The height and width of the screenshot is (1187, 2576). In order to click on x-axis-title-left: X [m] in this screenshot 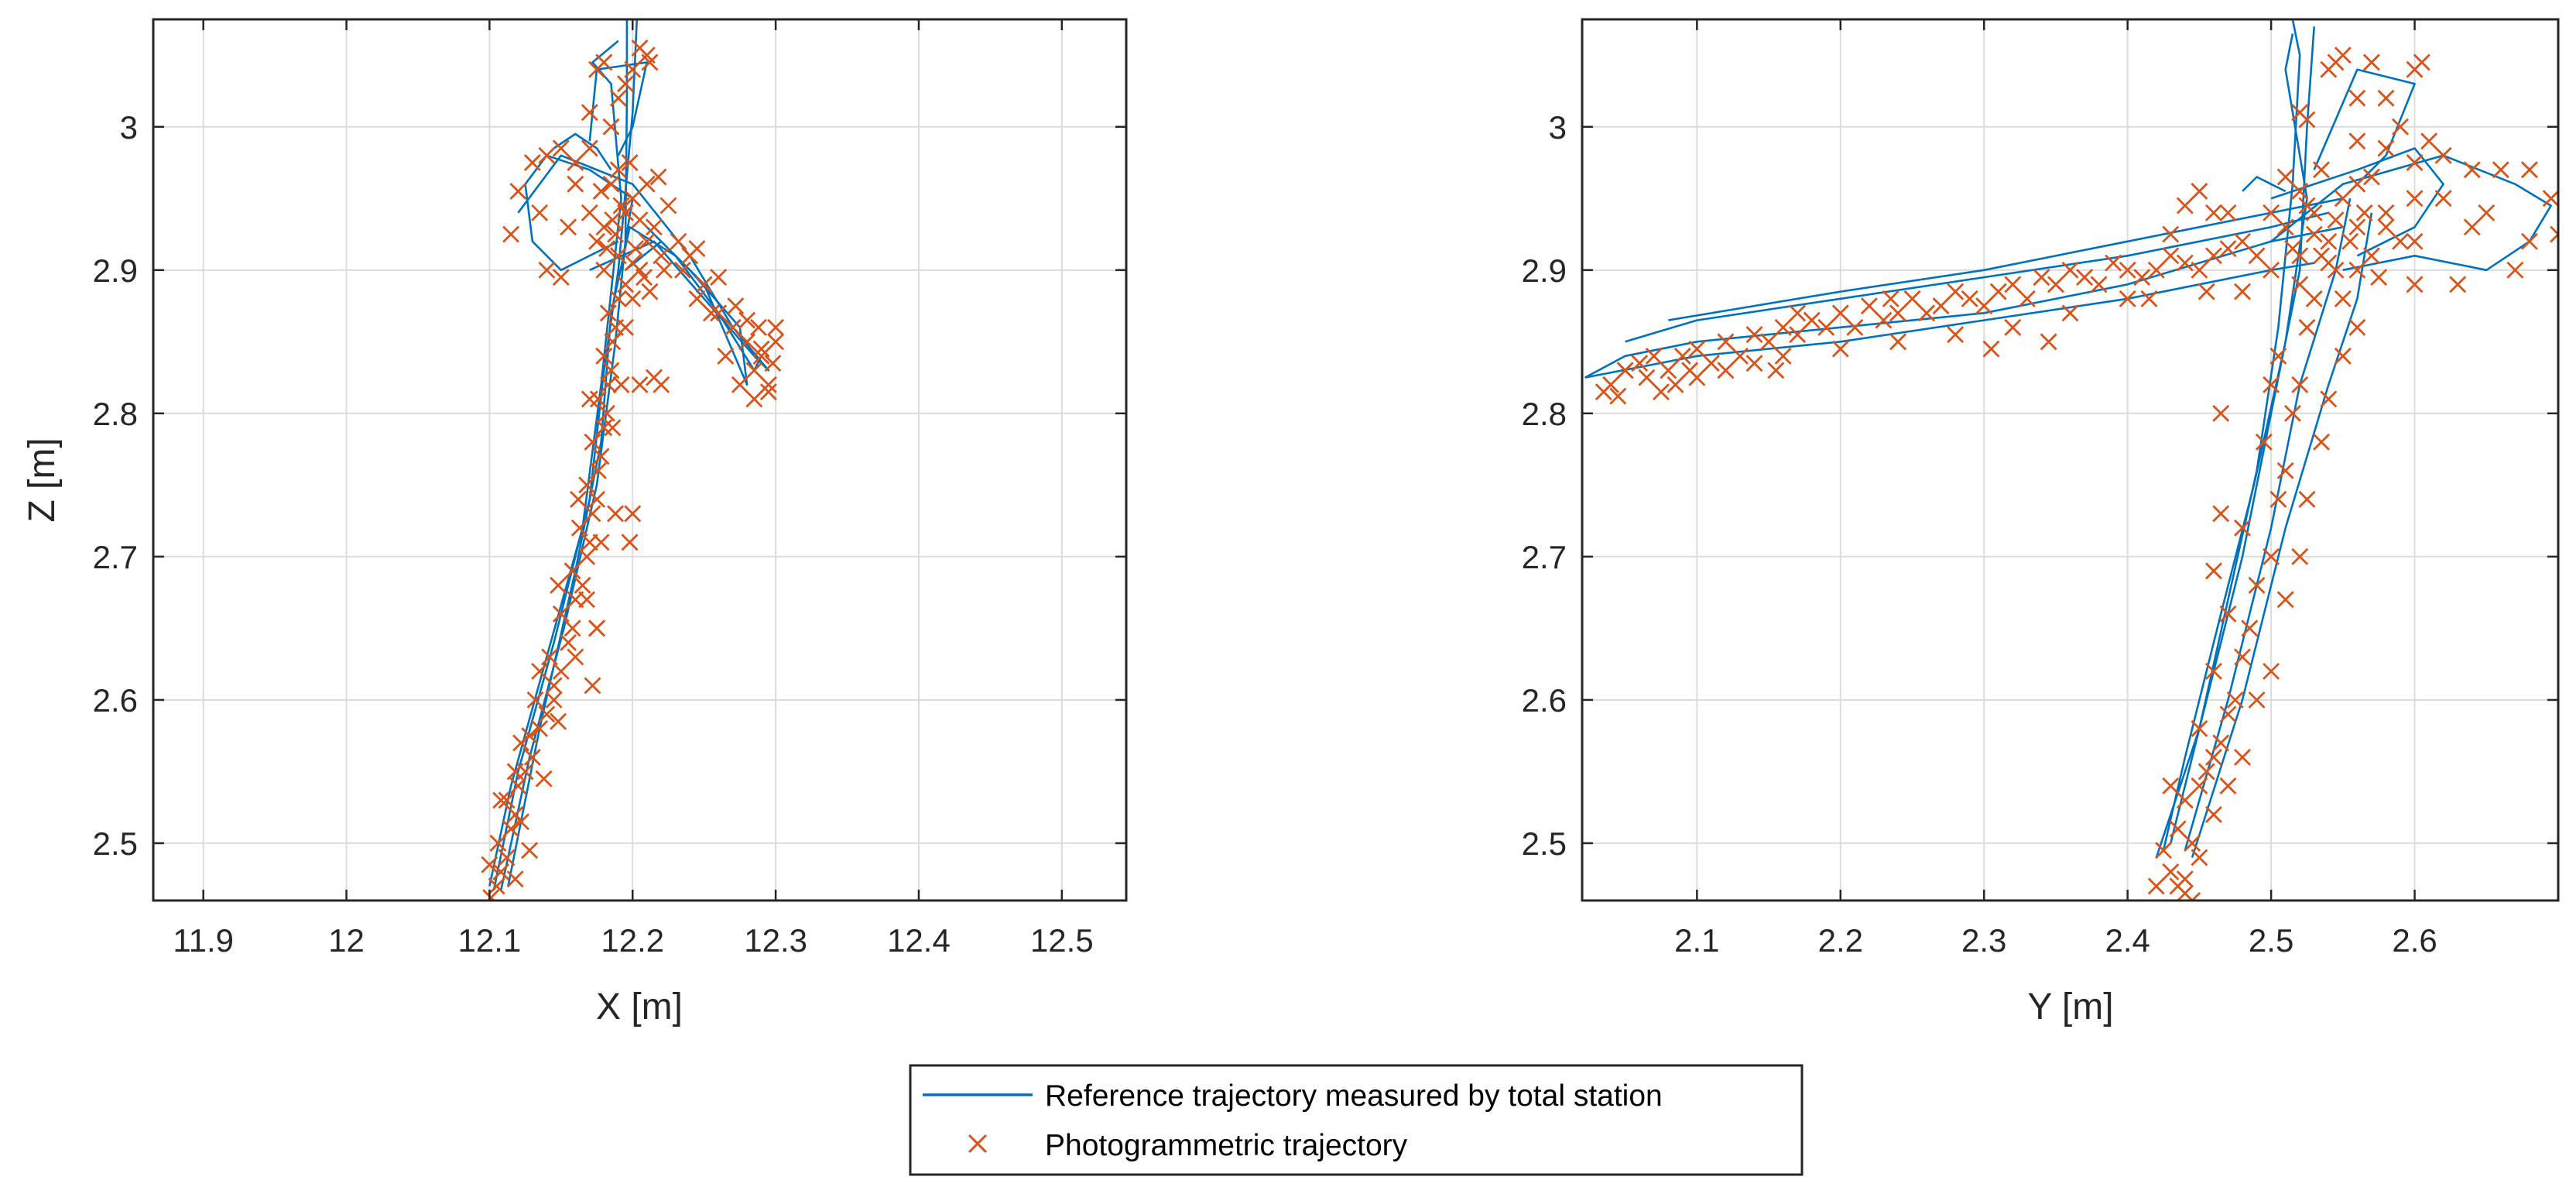, I will do `click(639, 1007)`.